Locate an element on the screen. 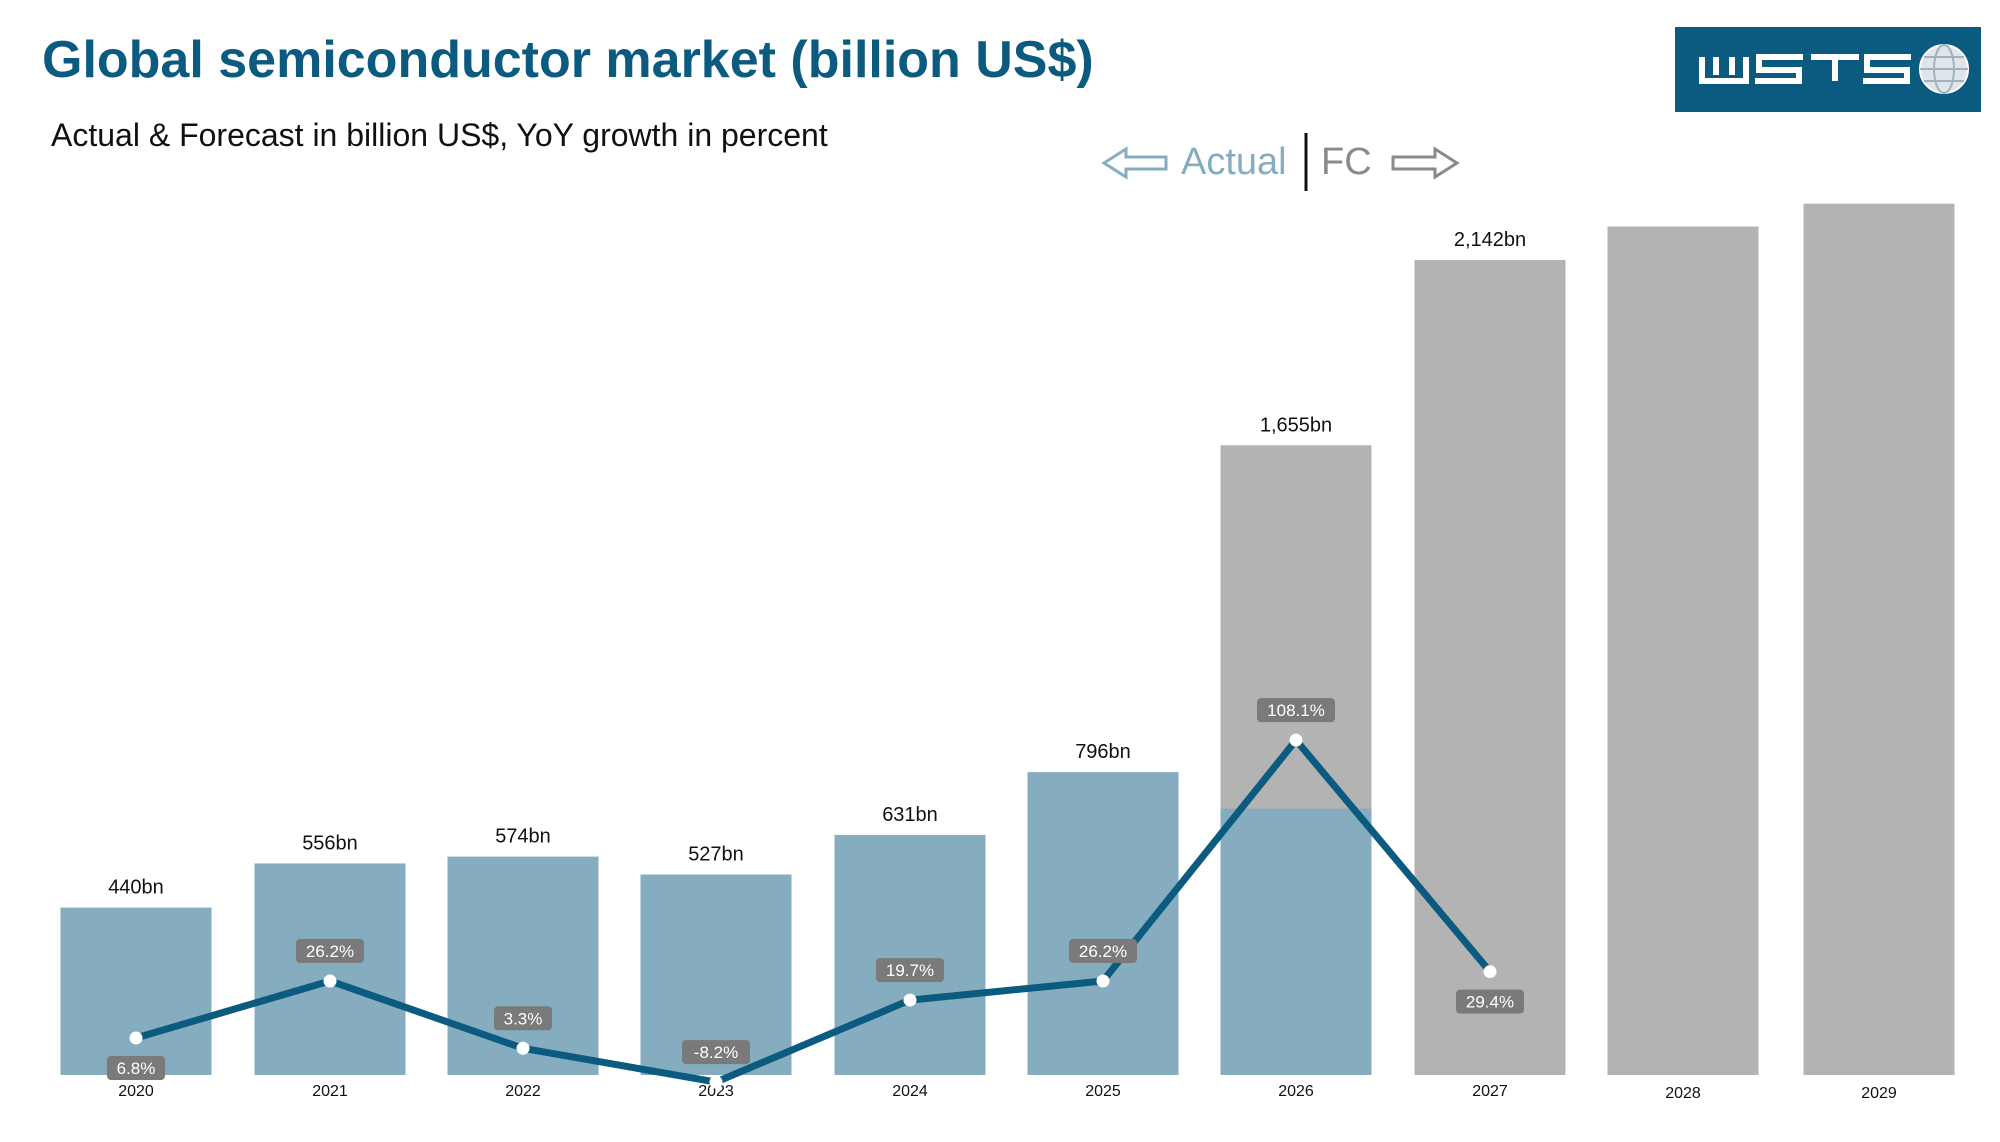  x-tick-label-2025: 2025 is located at coordinates (1103, 1091).